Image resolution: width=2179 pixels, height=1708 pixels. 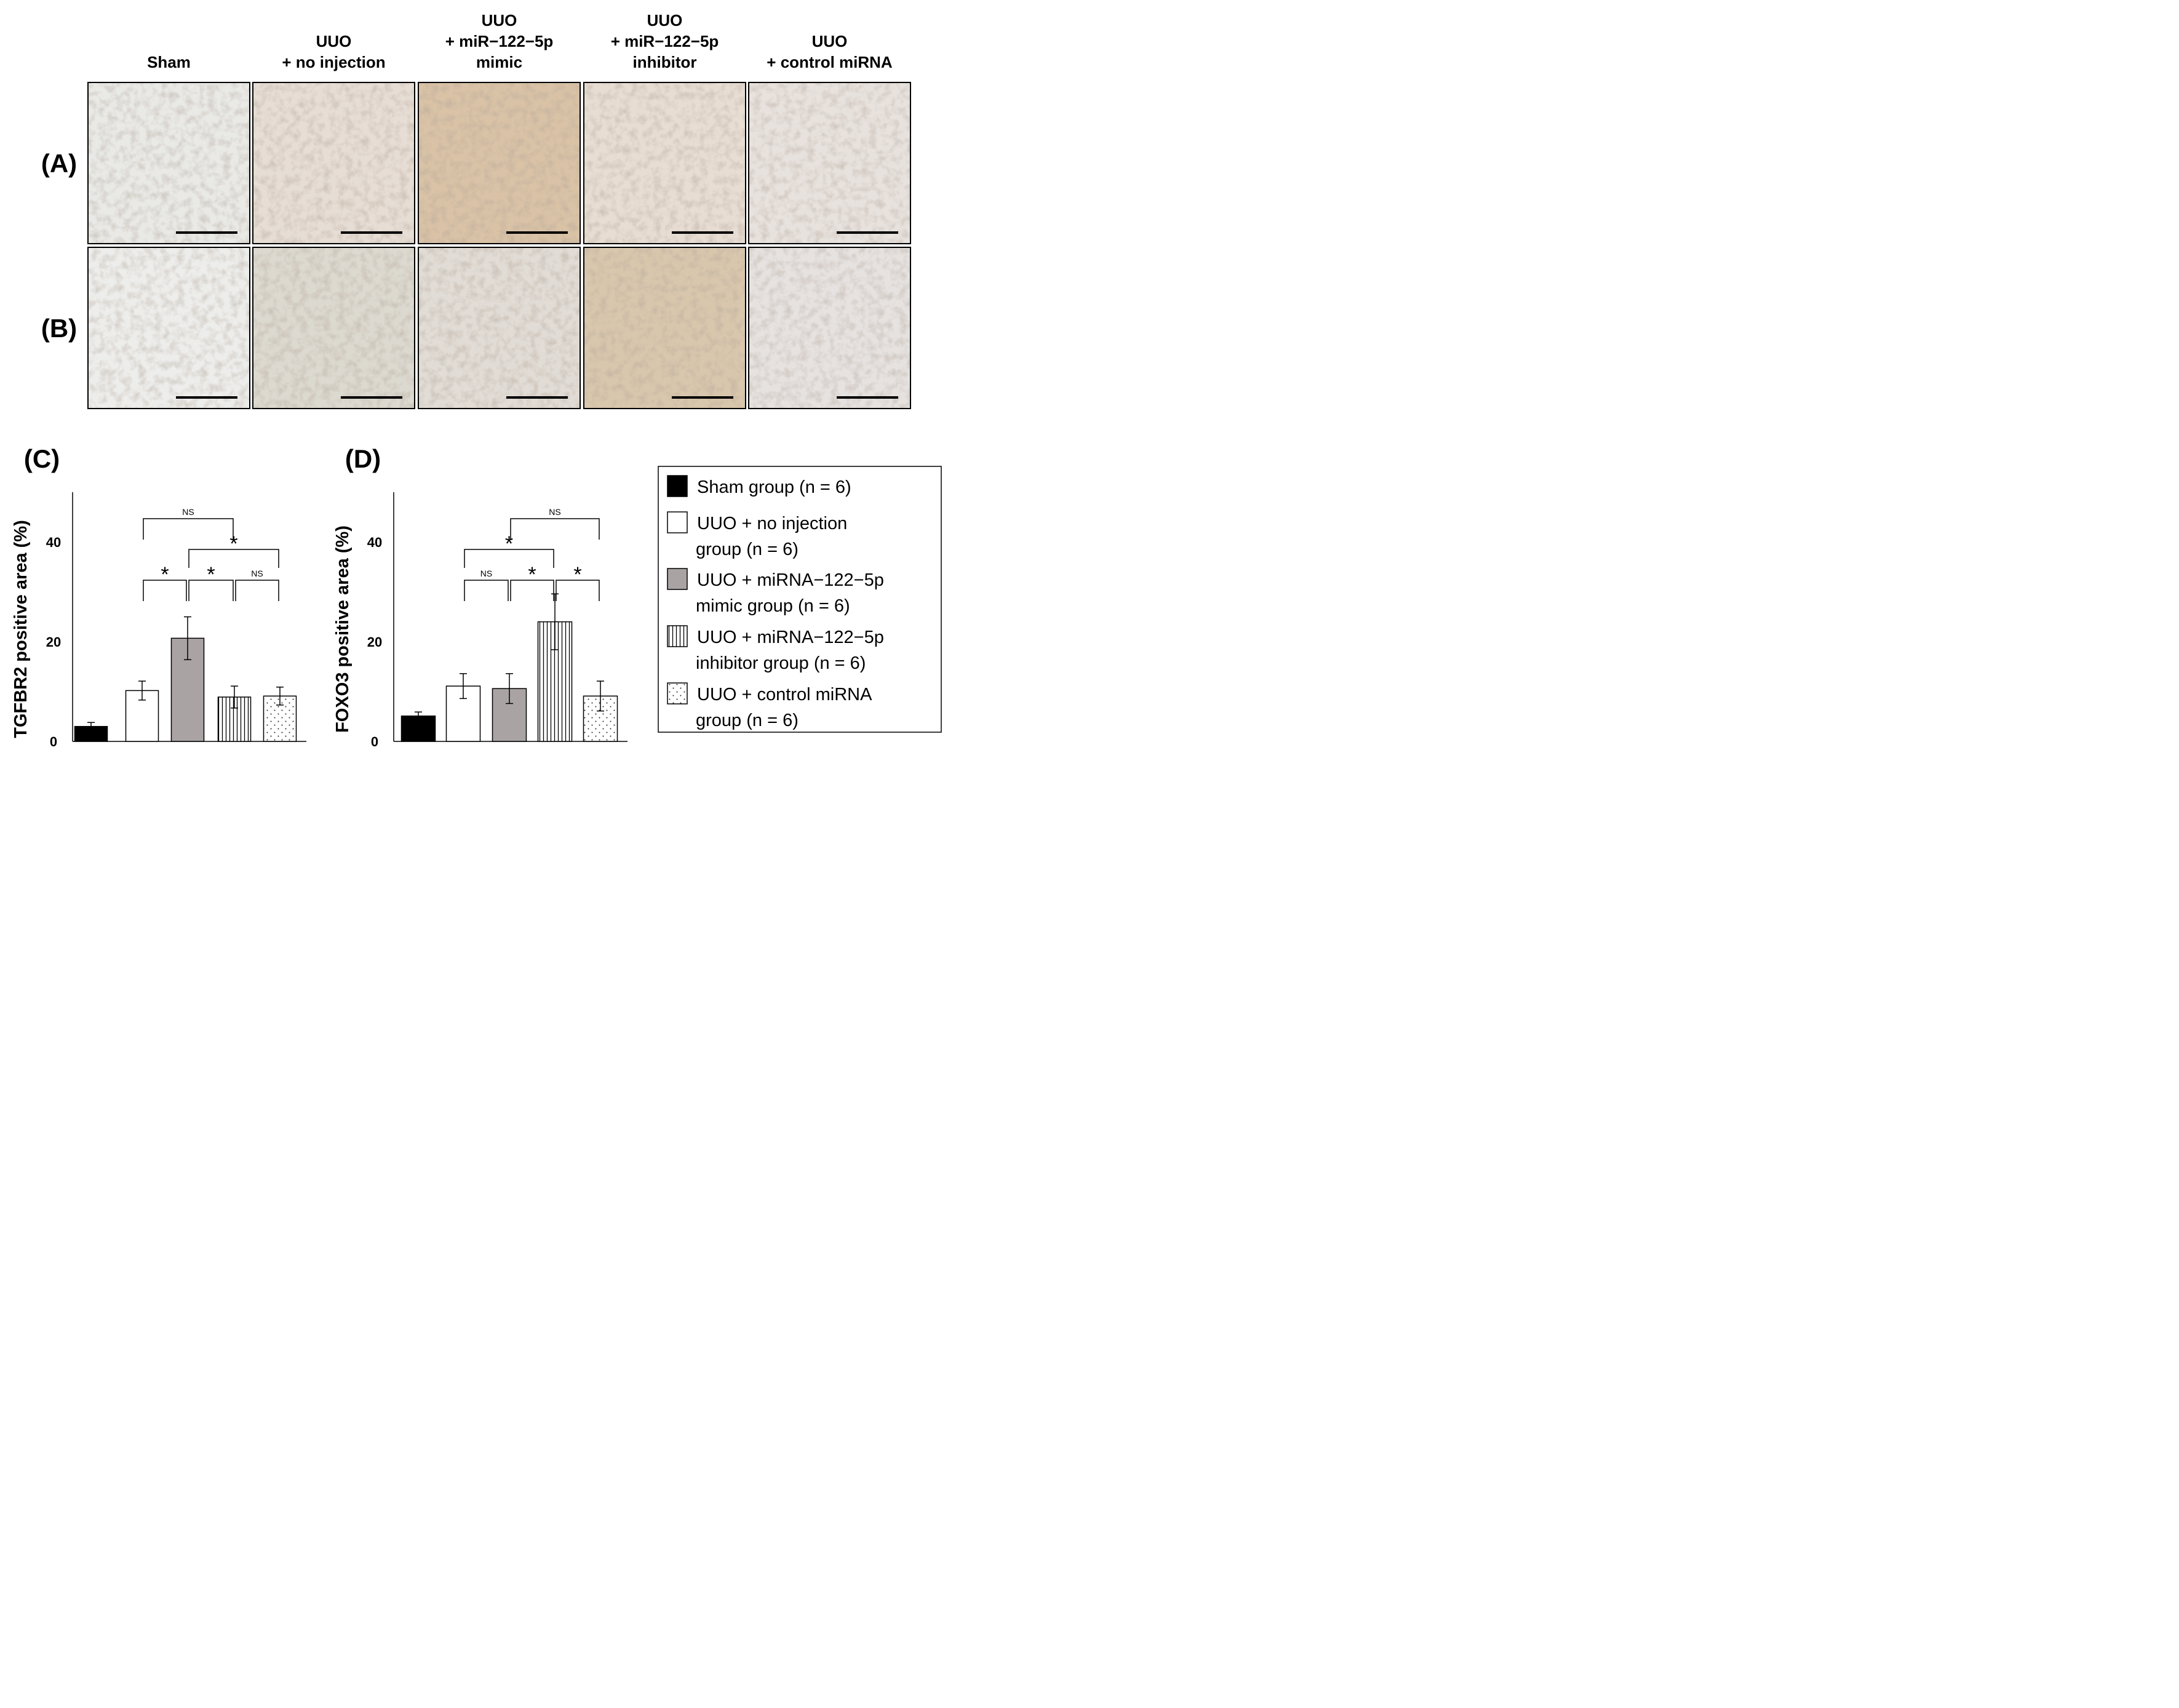 I want to click on row-label: (A), so click(x=59, y=163).